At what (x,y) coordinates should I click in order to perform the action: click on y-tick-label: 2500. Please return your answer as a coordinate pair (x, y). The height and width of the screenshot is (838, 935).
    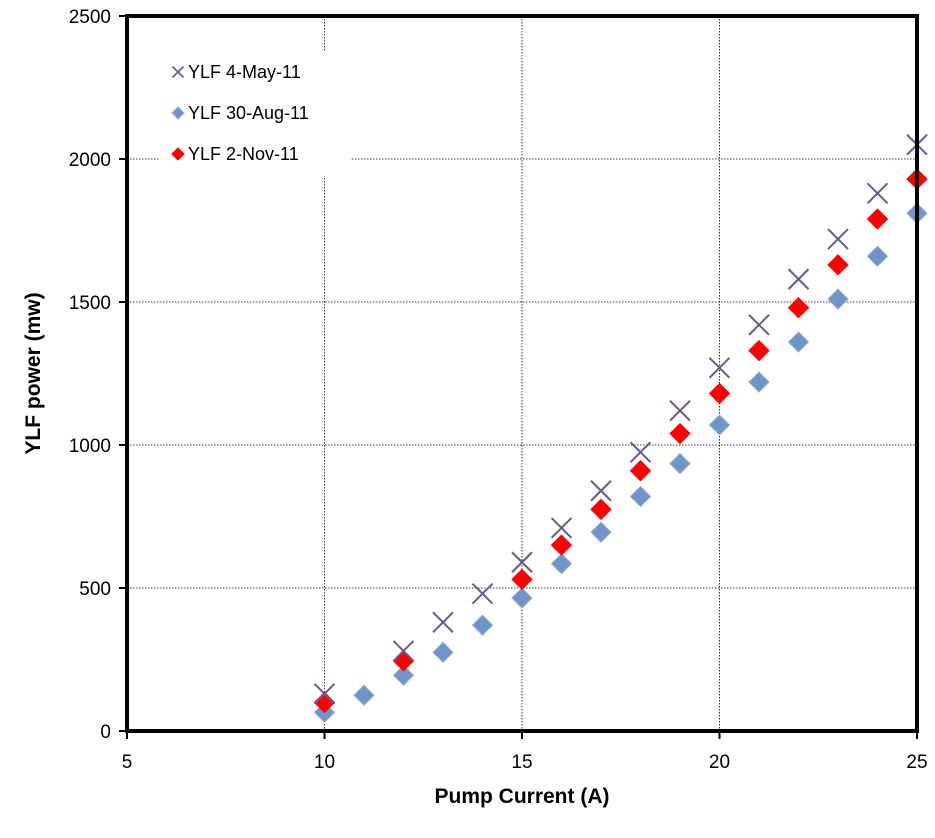
    Looking at the image, I should click on (90, 17).